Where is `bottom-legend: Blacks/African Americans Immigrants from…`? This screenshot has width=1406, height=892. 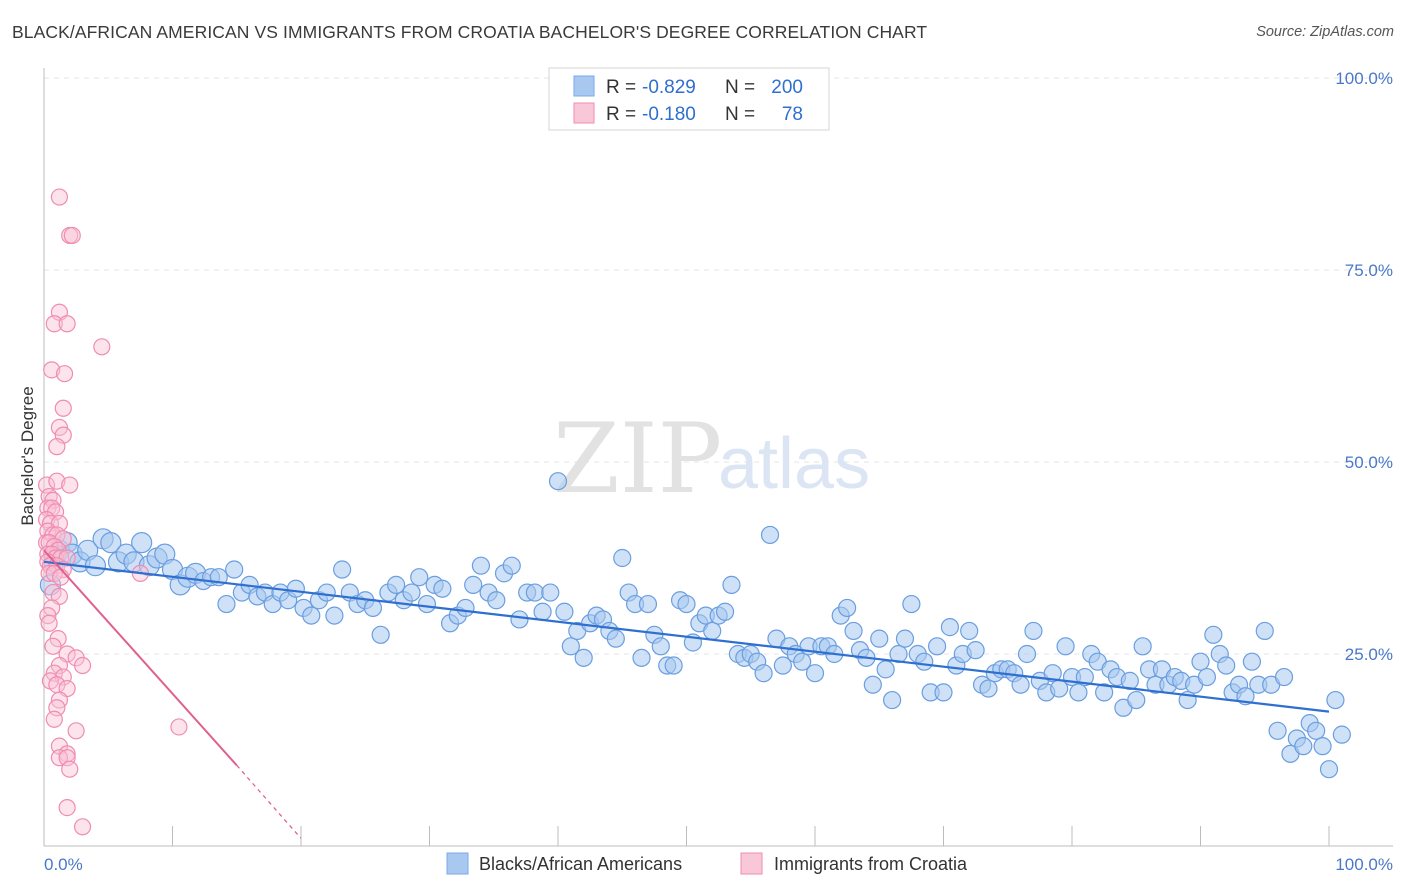 bottom-legend: Blacks/African Americans Immigrants from… is located at coordinates (707, 863).